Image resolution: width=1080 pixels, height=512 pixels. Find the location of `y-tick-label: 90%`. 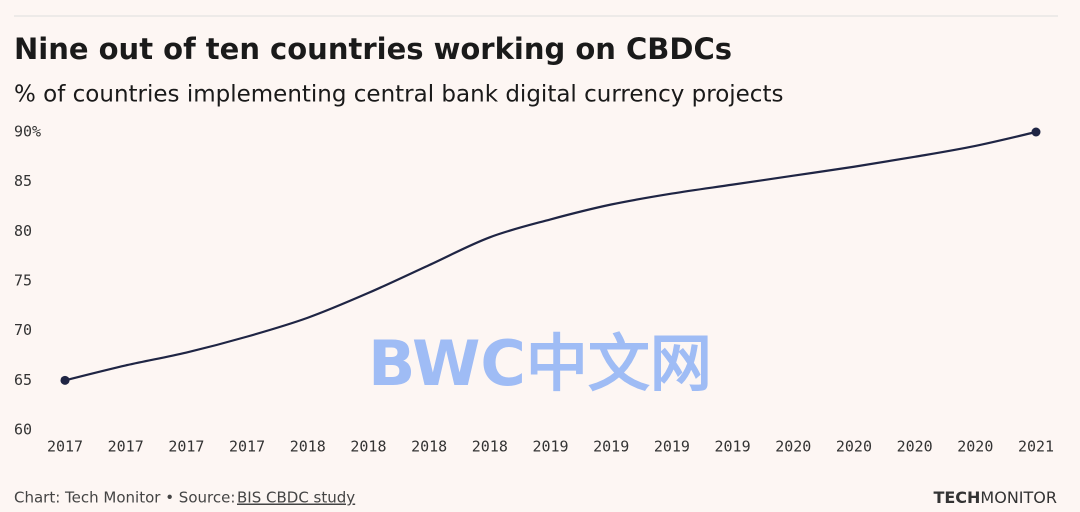

y-tick-label: 90% is located at coordinates (27, 132).